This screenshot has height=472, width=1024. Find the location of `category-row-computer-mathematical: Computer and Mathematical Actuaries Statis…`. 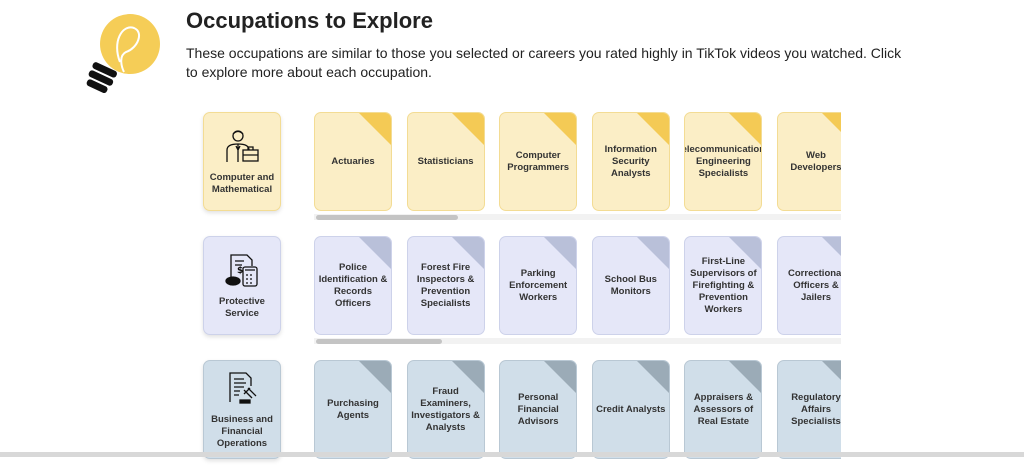

category-row-computer-mathematical: Computer and Mathematical Actuaries Statis… is located at coordinates (523, 167).